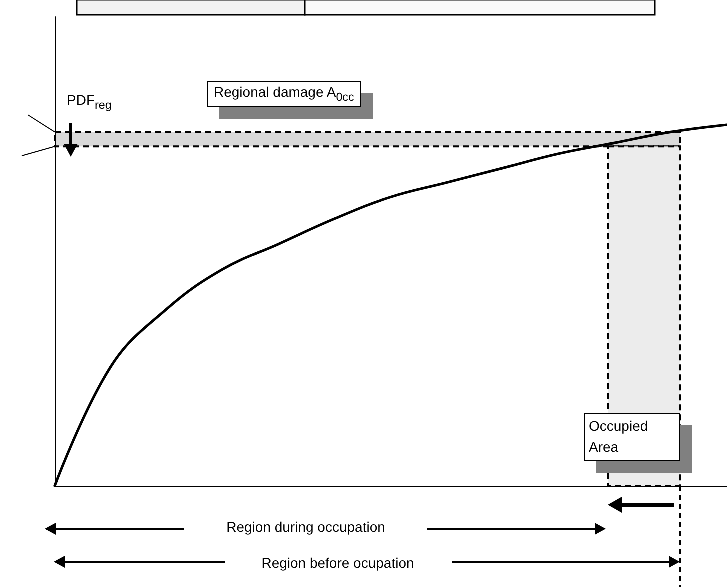 The height and width of the screenshot is (587, 727). What do you see at coordinates (632, 437) in the screenshot?
I see `annotation: Occupied Area` at bounding box center [632, 437].